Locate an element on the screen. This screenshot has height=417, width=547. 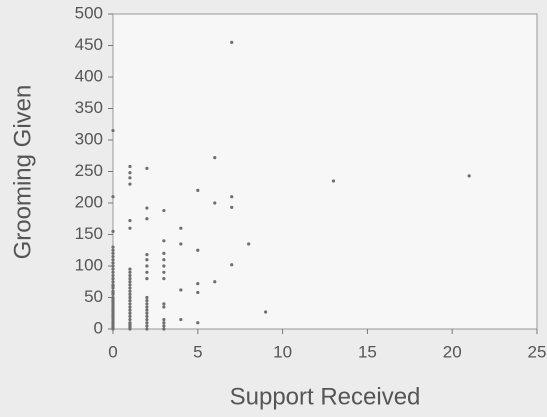
x-axis-title: Support Received is located at coordinates (325, 396).